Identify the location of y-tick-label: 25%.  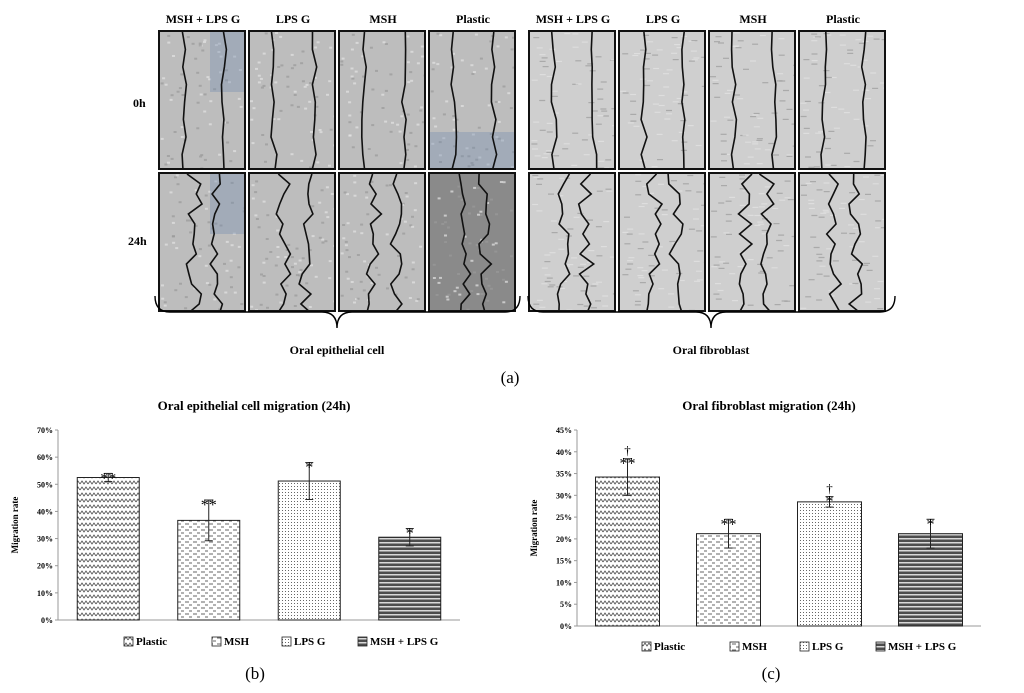
(564, 517).